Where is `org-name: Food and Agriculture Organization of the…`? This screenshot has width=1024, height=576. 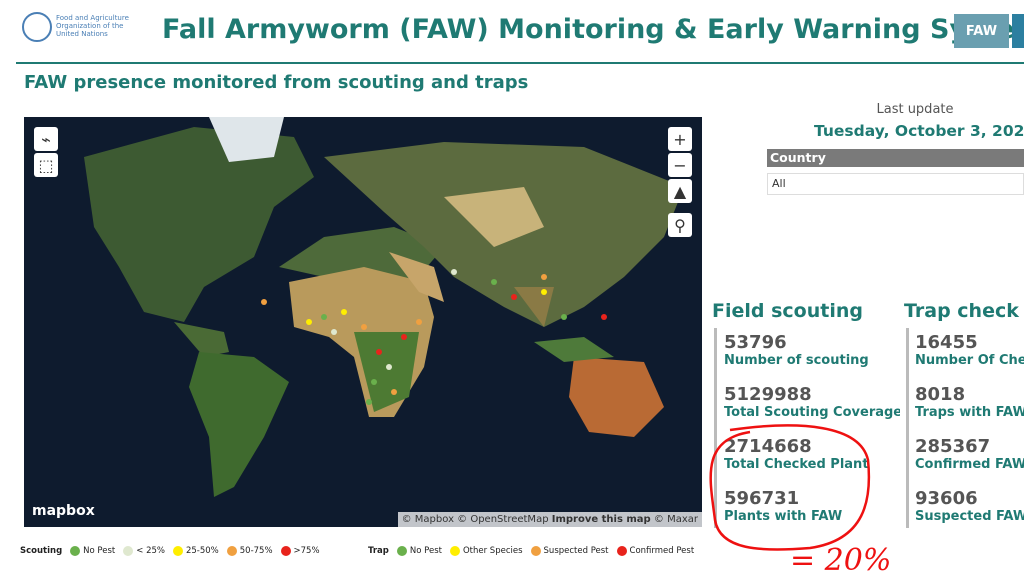 org-name: Food and Agriculture Organization of the… is located at coordinates (92, 26).